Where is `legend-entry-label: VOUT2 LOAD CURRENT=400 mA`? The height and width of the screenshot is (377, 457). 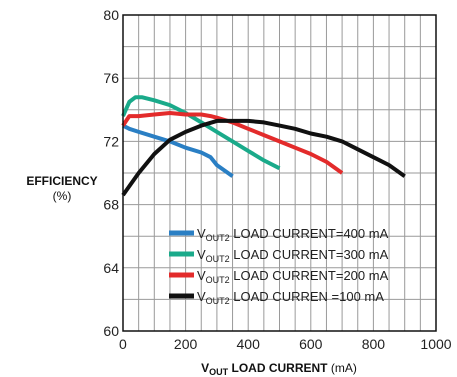 legend-entry-label: VOUT2 LOAD CURRENT=400 mA is located at coordinates (293, 234).